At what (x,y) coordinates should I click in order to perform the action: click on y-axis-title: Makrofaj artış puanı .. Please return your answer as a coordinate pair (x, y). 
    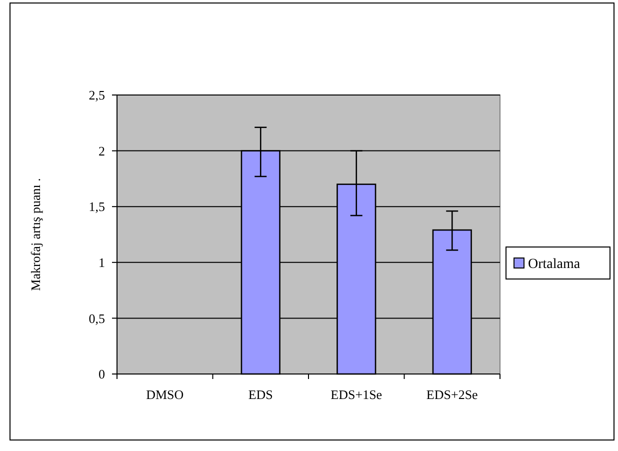
    Looking at the image, I should click on (35, 234).